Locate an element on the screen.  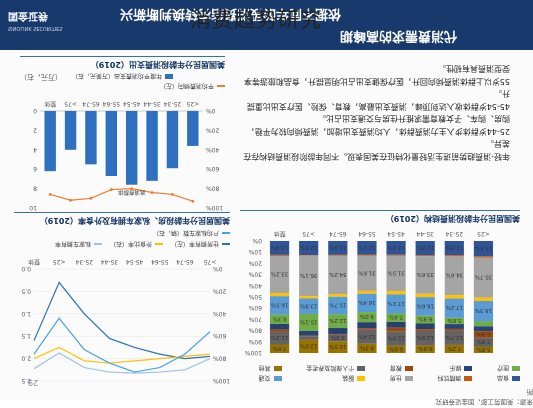
segment-label: 12.6% is located at coordinates (308, 247).